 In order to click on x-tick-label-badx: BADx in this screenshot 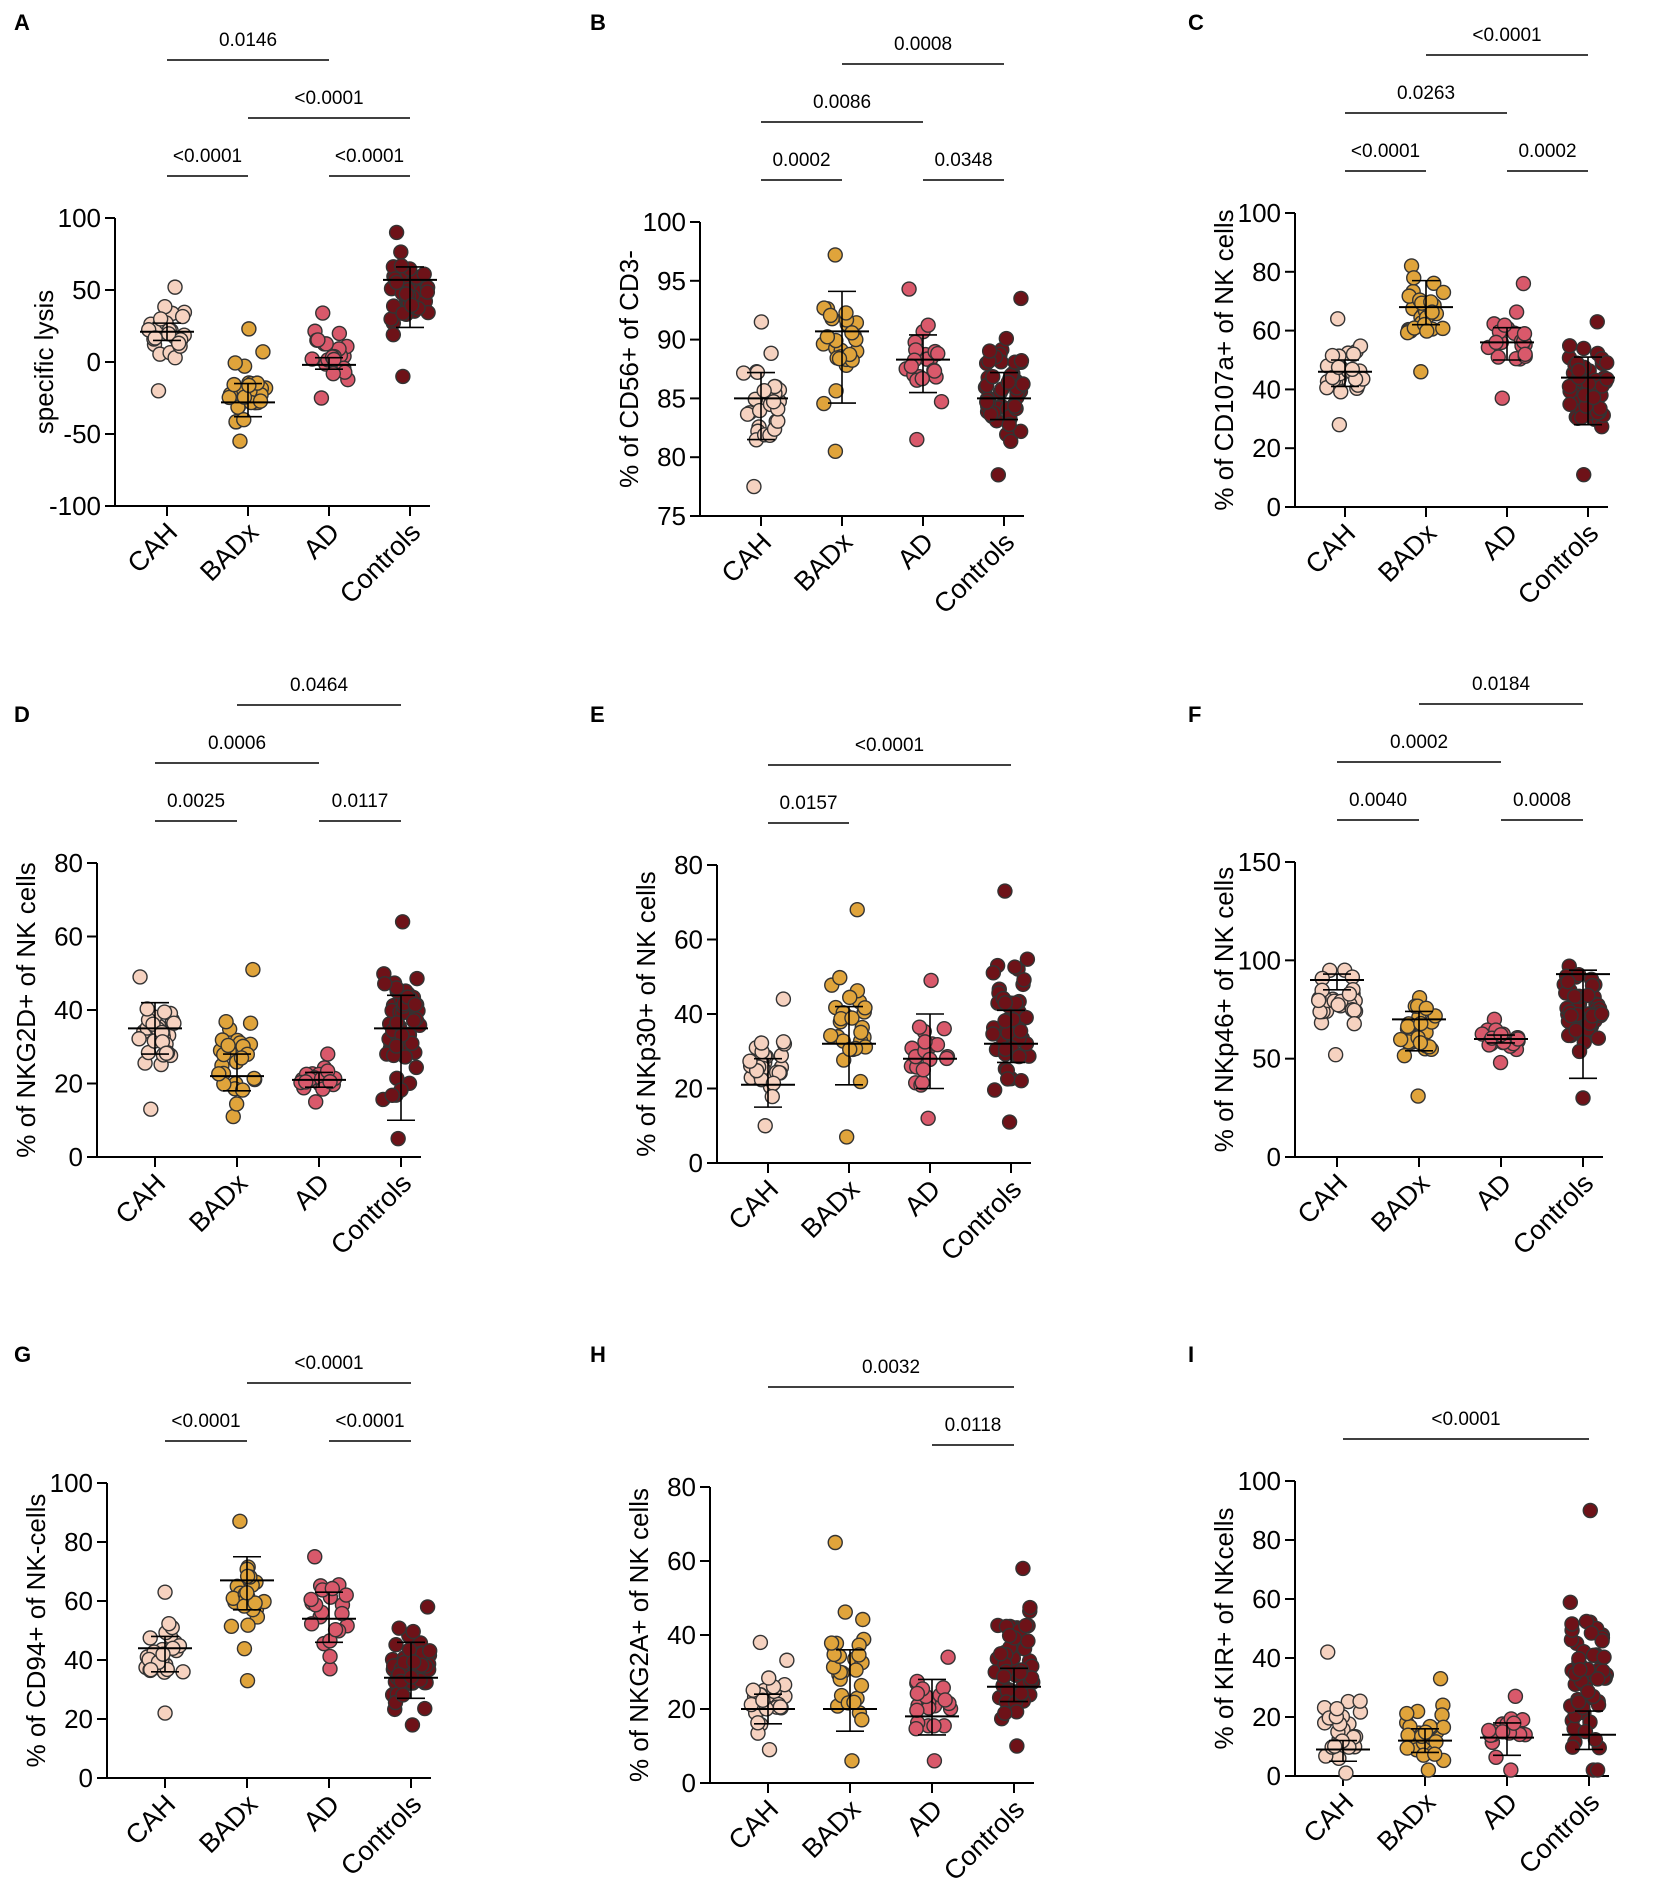, I will do `click(830, 1209)`.